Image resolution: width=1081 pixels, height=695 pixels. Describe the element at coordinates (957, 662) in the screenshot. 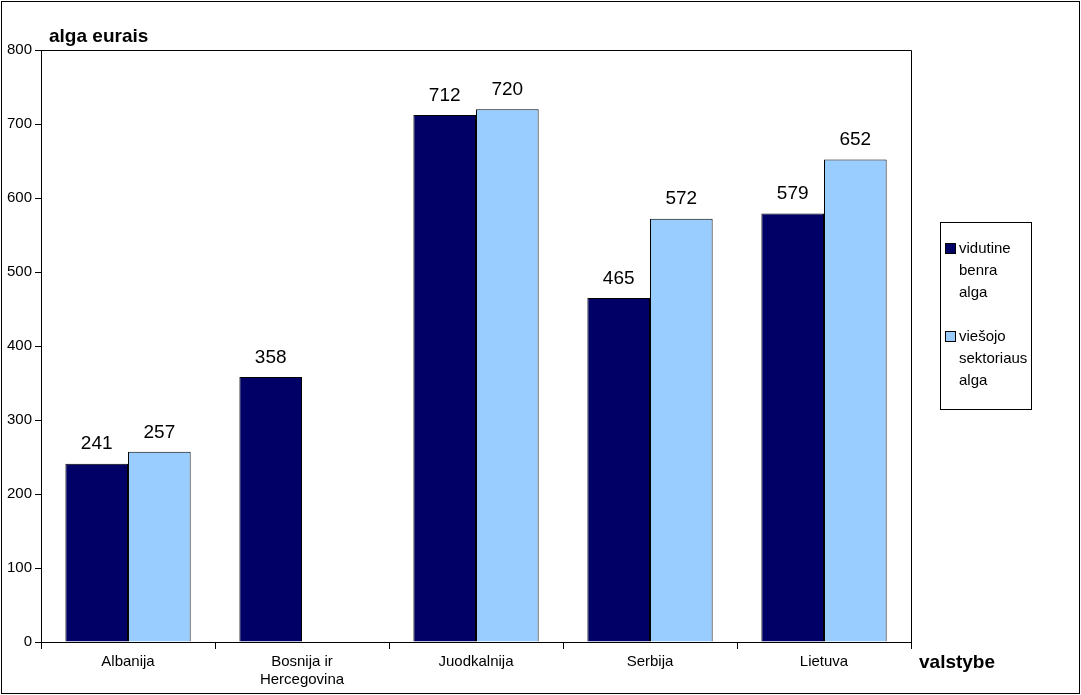

I see `x-axis-title: valstybe` at that location.